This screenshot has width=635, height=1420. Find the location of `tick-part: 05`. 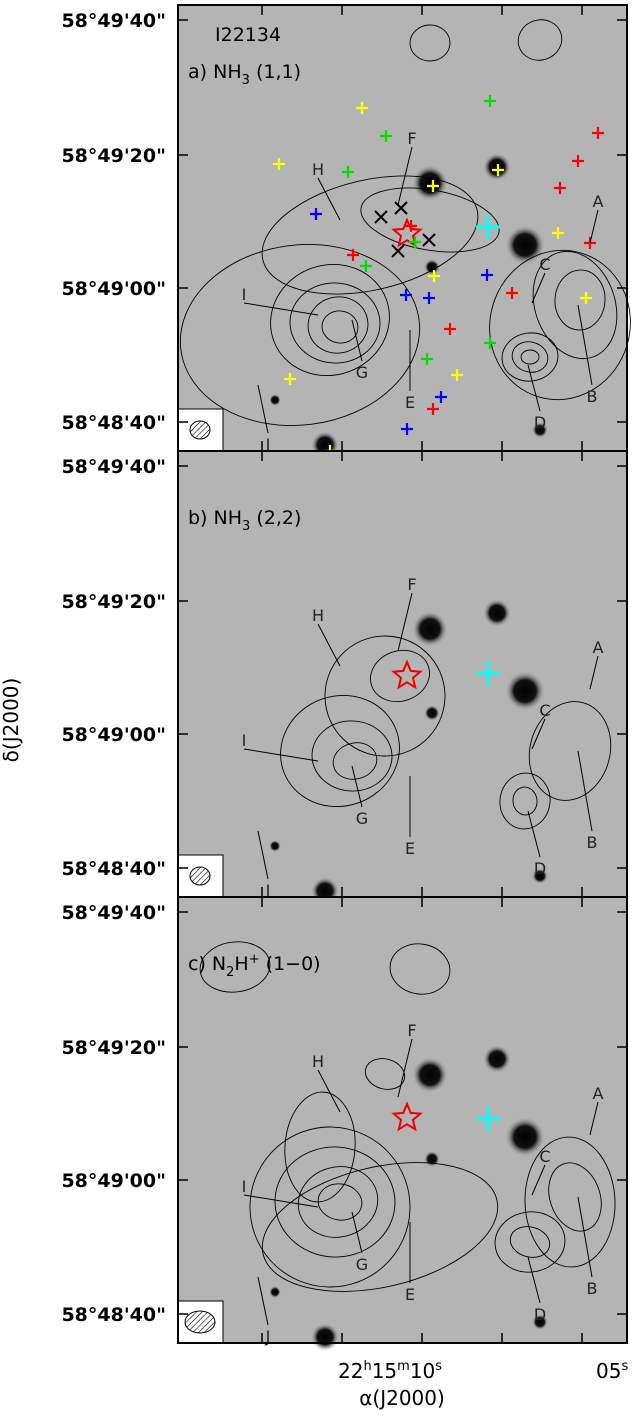

tick-part: 05 is located at coordinates (608, 1371).